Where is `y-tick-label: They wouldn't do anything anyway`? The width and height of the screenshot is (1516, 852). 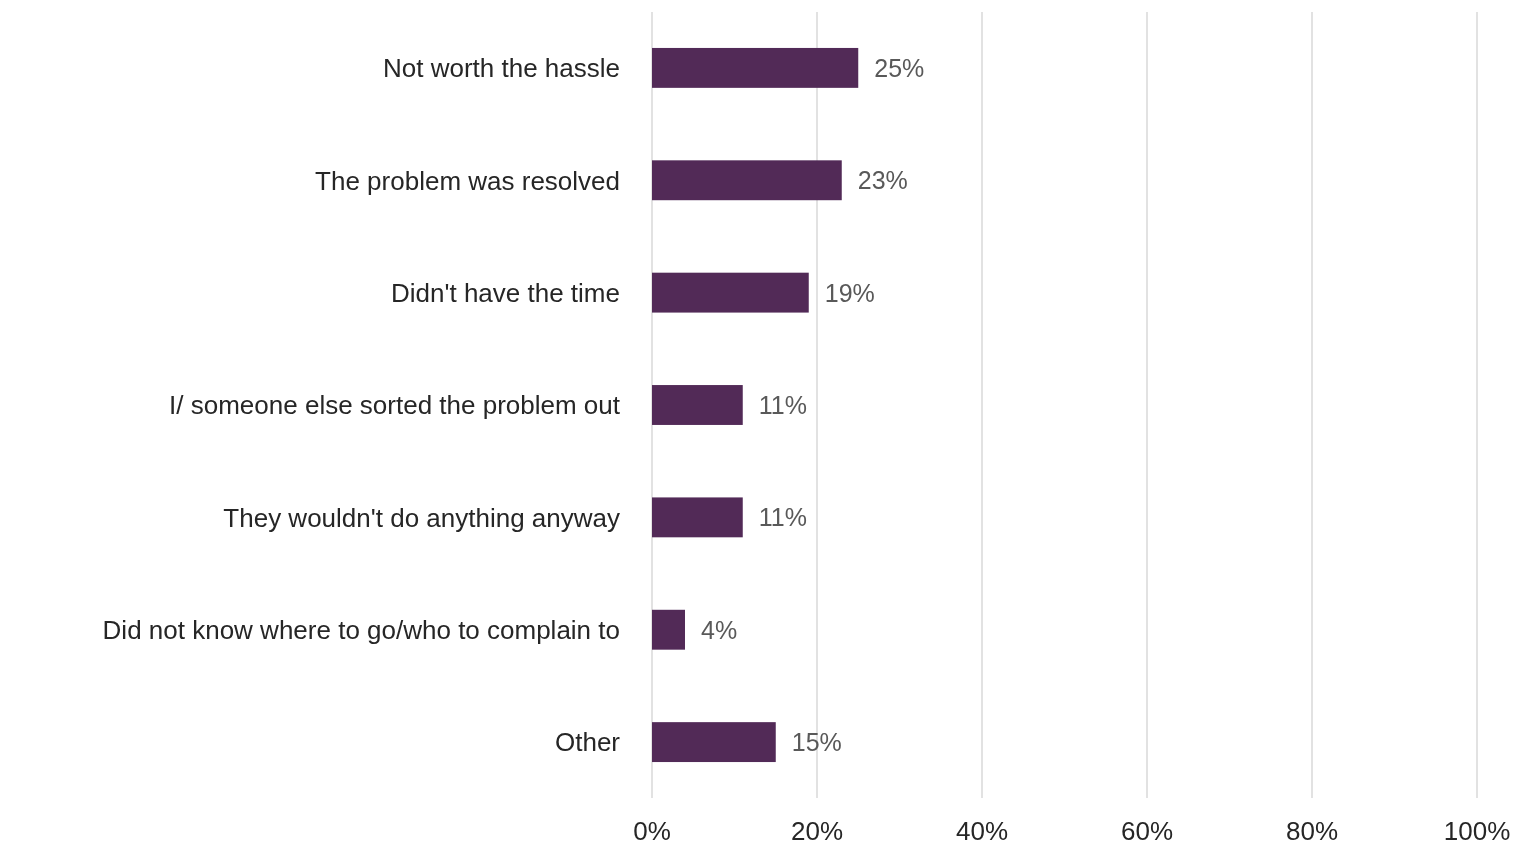
y-tick-label: They wouldn't do anything anyway is located at coordinates (421, 517).